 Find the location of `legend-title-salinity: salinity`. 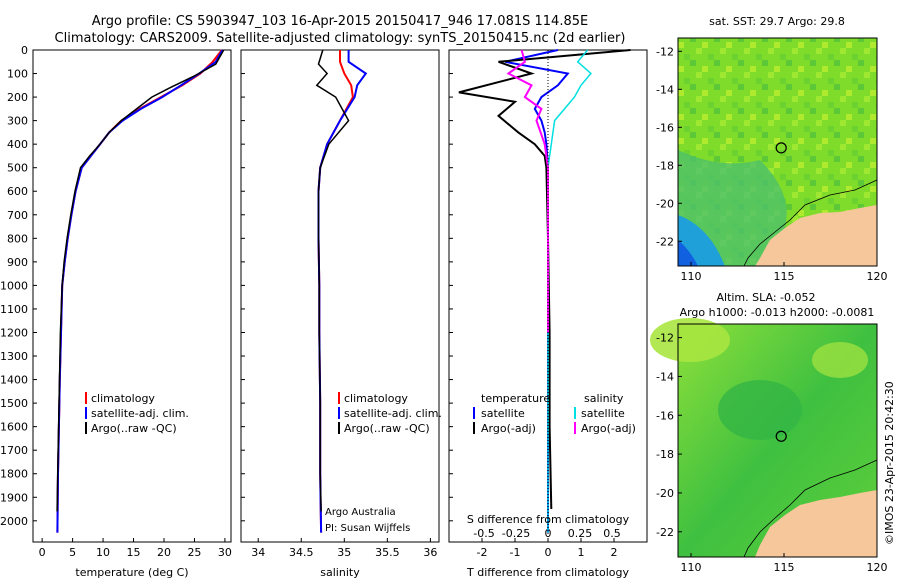

legend-title-salinity: salinity is located at coordinates (604, 398).